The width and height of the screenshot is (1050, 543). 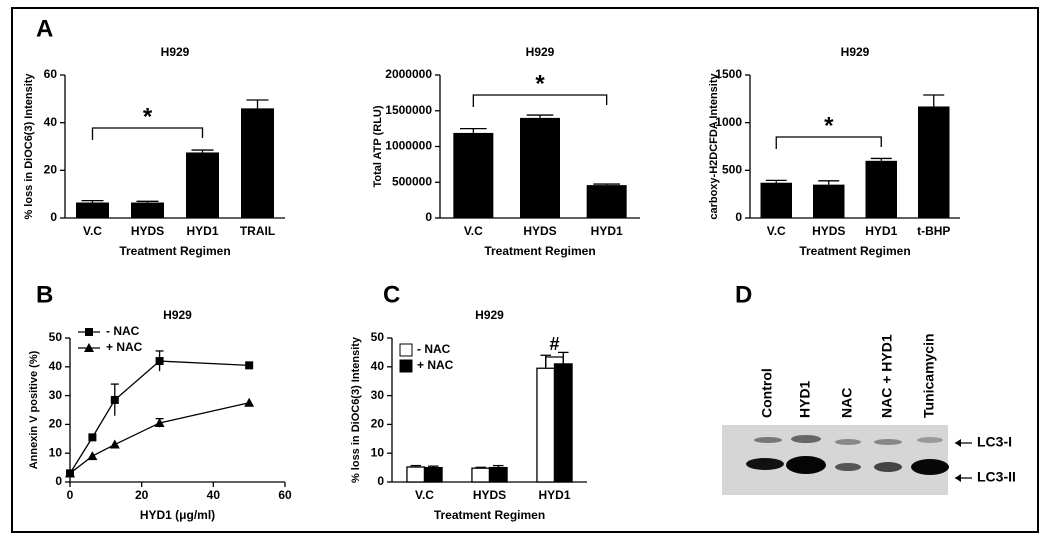 I want to click on band-label: LC3-I, so click(x=994, y=442).